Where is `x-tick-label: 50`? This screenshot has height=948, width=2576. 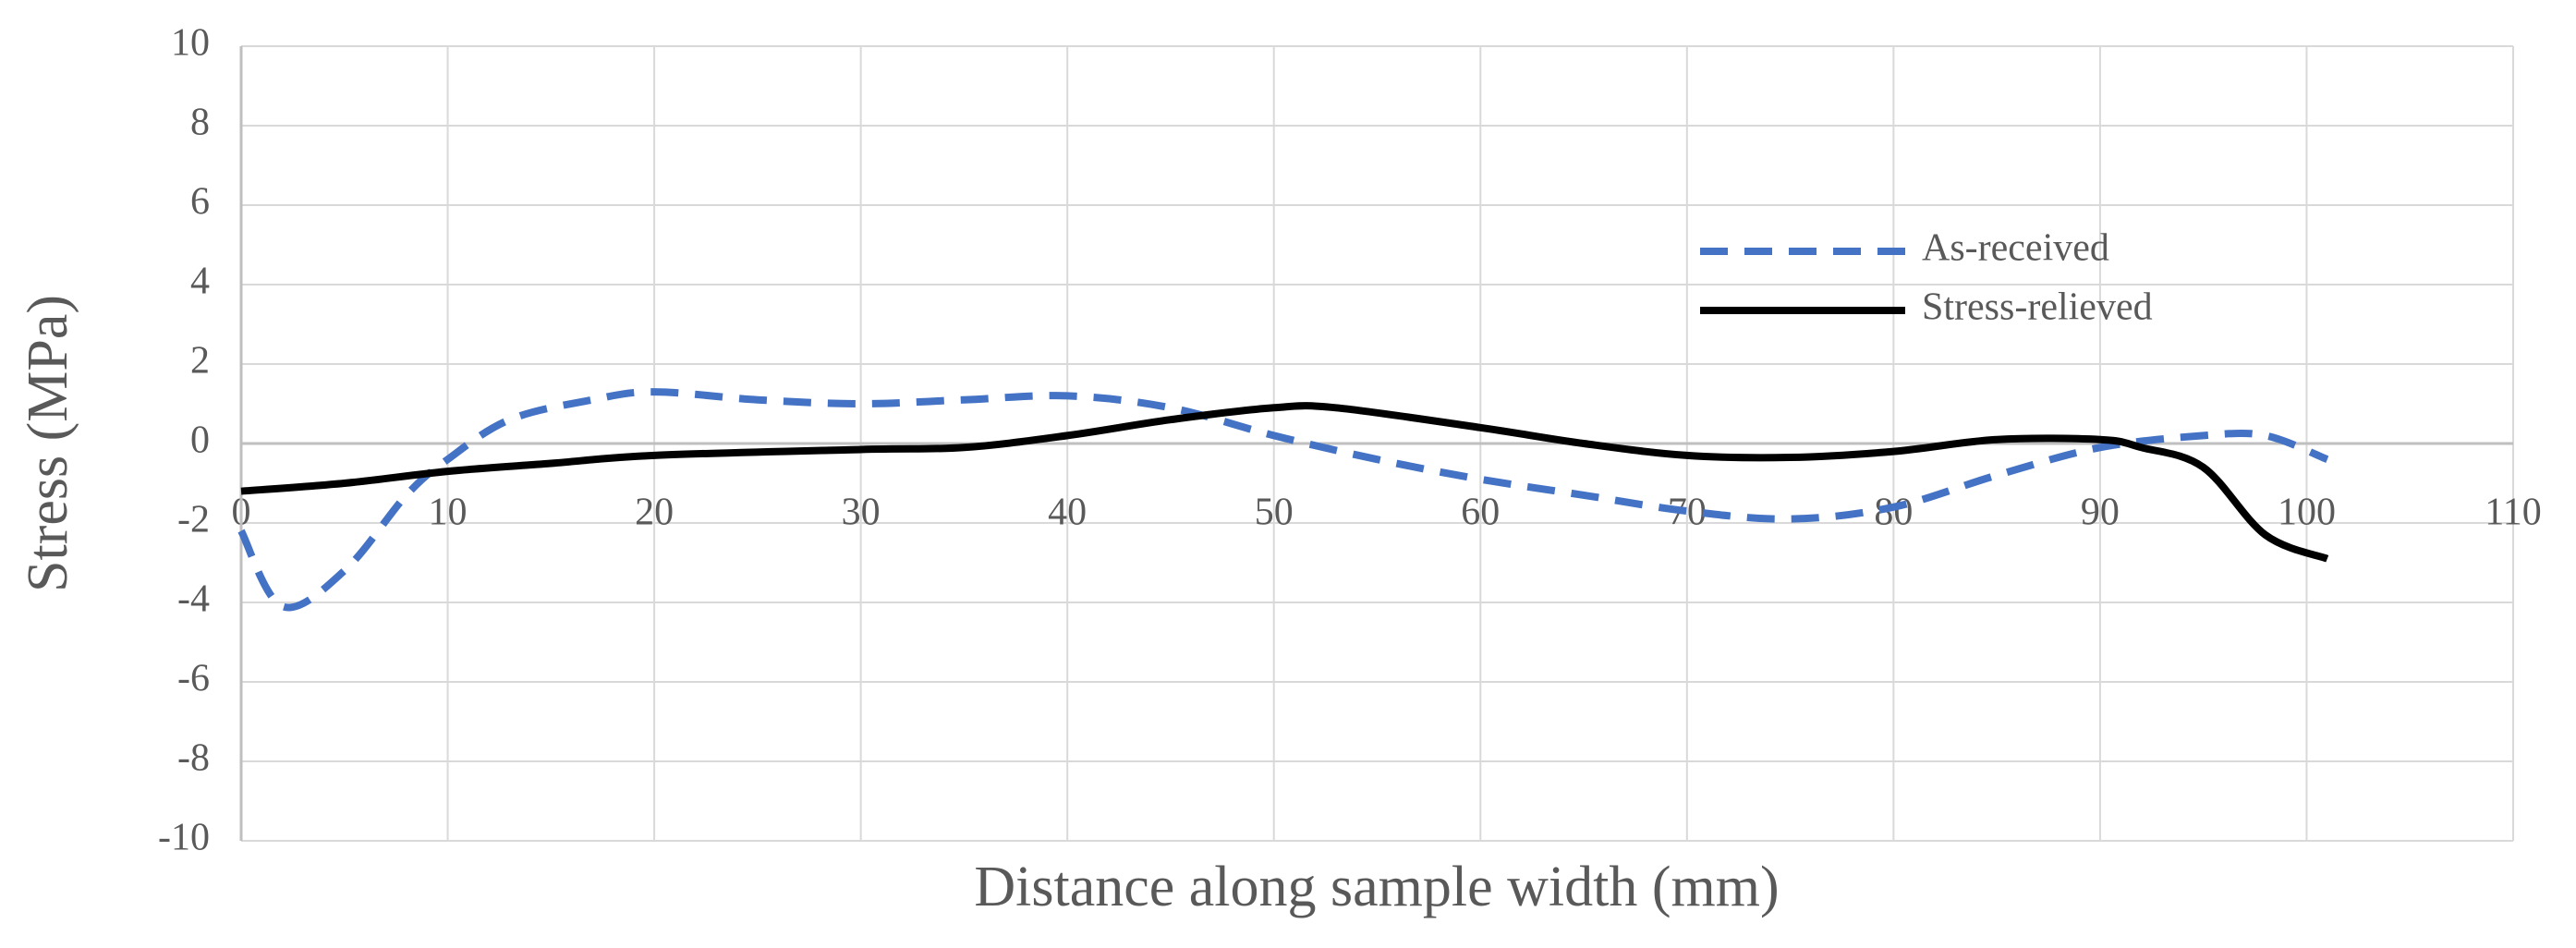 x-tick-label: 50 is located at coordinates (1274, 513).